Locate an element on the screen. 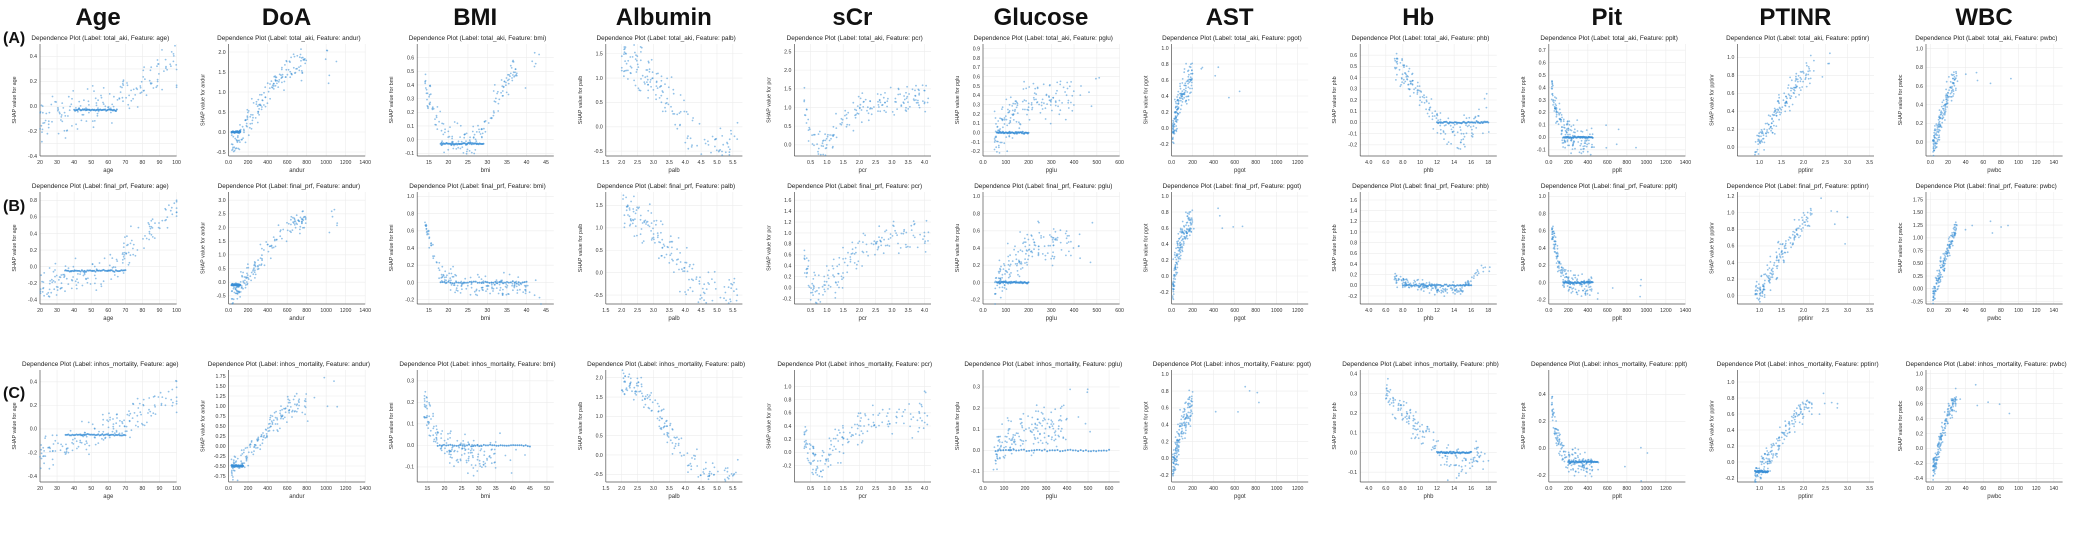 Image resolution: width=2075 pixels, height=540 pixels. y-tick-label: 0.5 is located at coordinates (787, 127).